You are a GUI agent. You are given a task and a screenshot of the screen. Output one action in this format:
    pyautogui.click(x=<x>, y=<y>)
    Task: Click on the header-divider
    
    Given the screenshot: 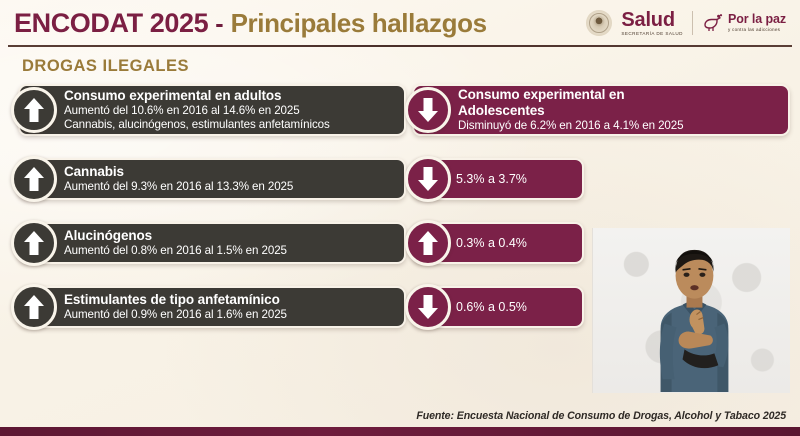 What is the action you would take?
    pyautogui.click(x=400, y=46)
    